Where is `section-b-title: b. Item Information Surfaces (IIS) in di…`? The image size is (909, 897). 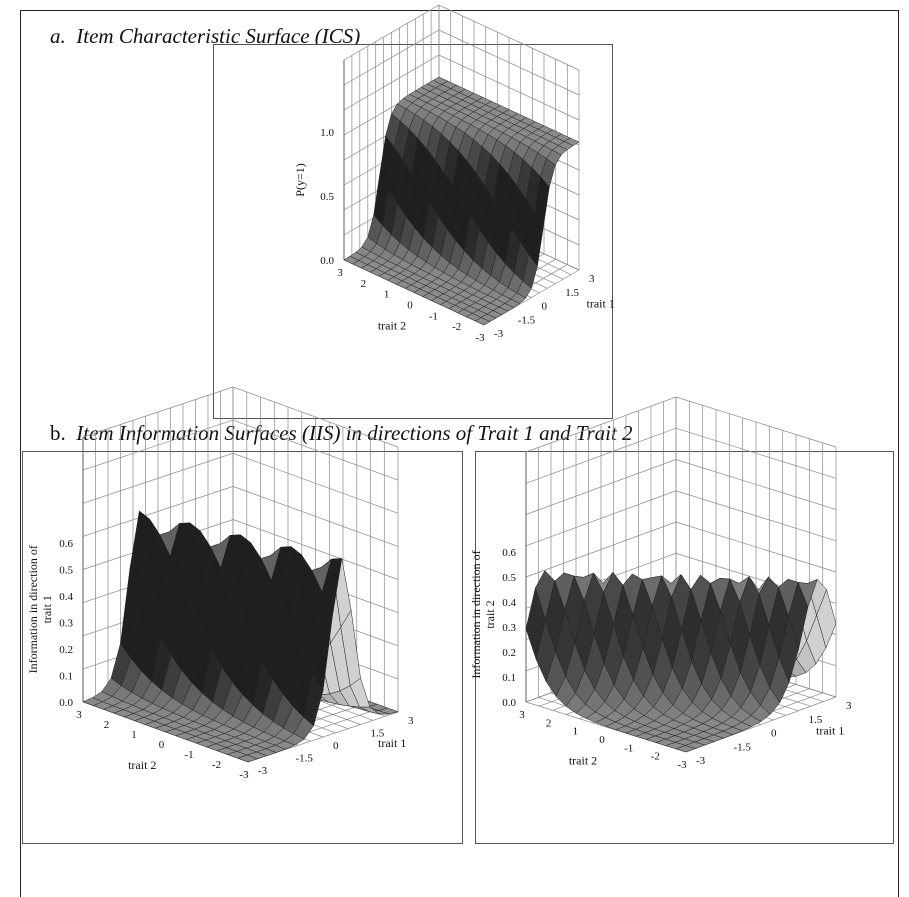
section-b-title: b. Item Information Surfaces (IIS) in di… is located at coordinates (341, 433).